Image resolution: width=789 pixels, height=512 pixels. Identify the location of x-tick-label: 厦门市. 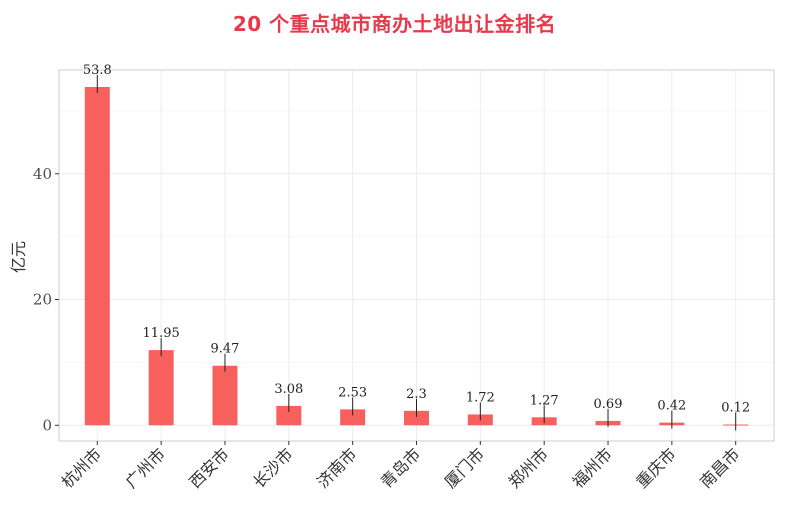
(464, 467).